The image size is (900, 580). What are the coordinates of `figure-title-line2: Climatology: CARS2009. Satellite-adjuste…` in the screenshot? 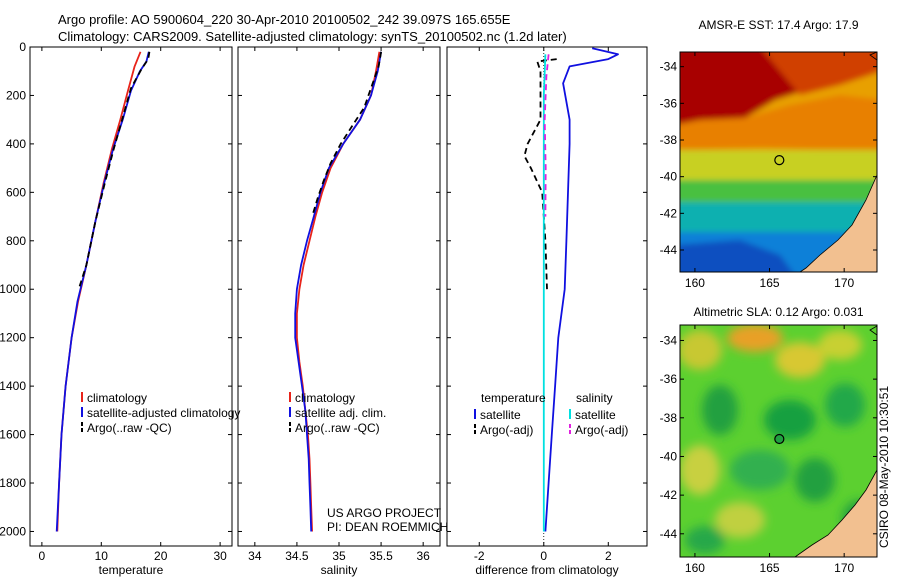 It's located at (312, 36).